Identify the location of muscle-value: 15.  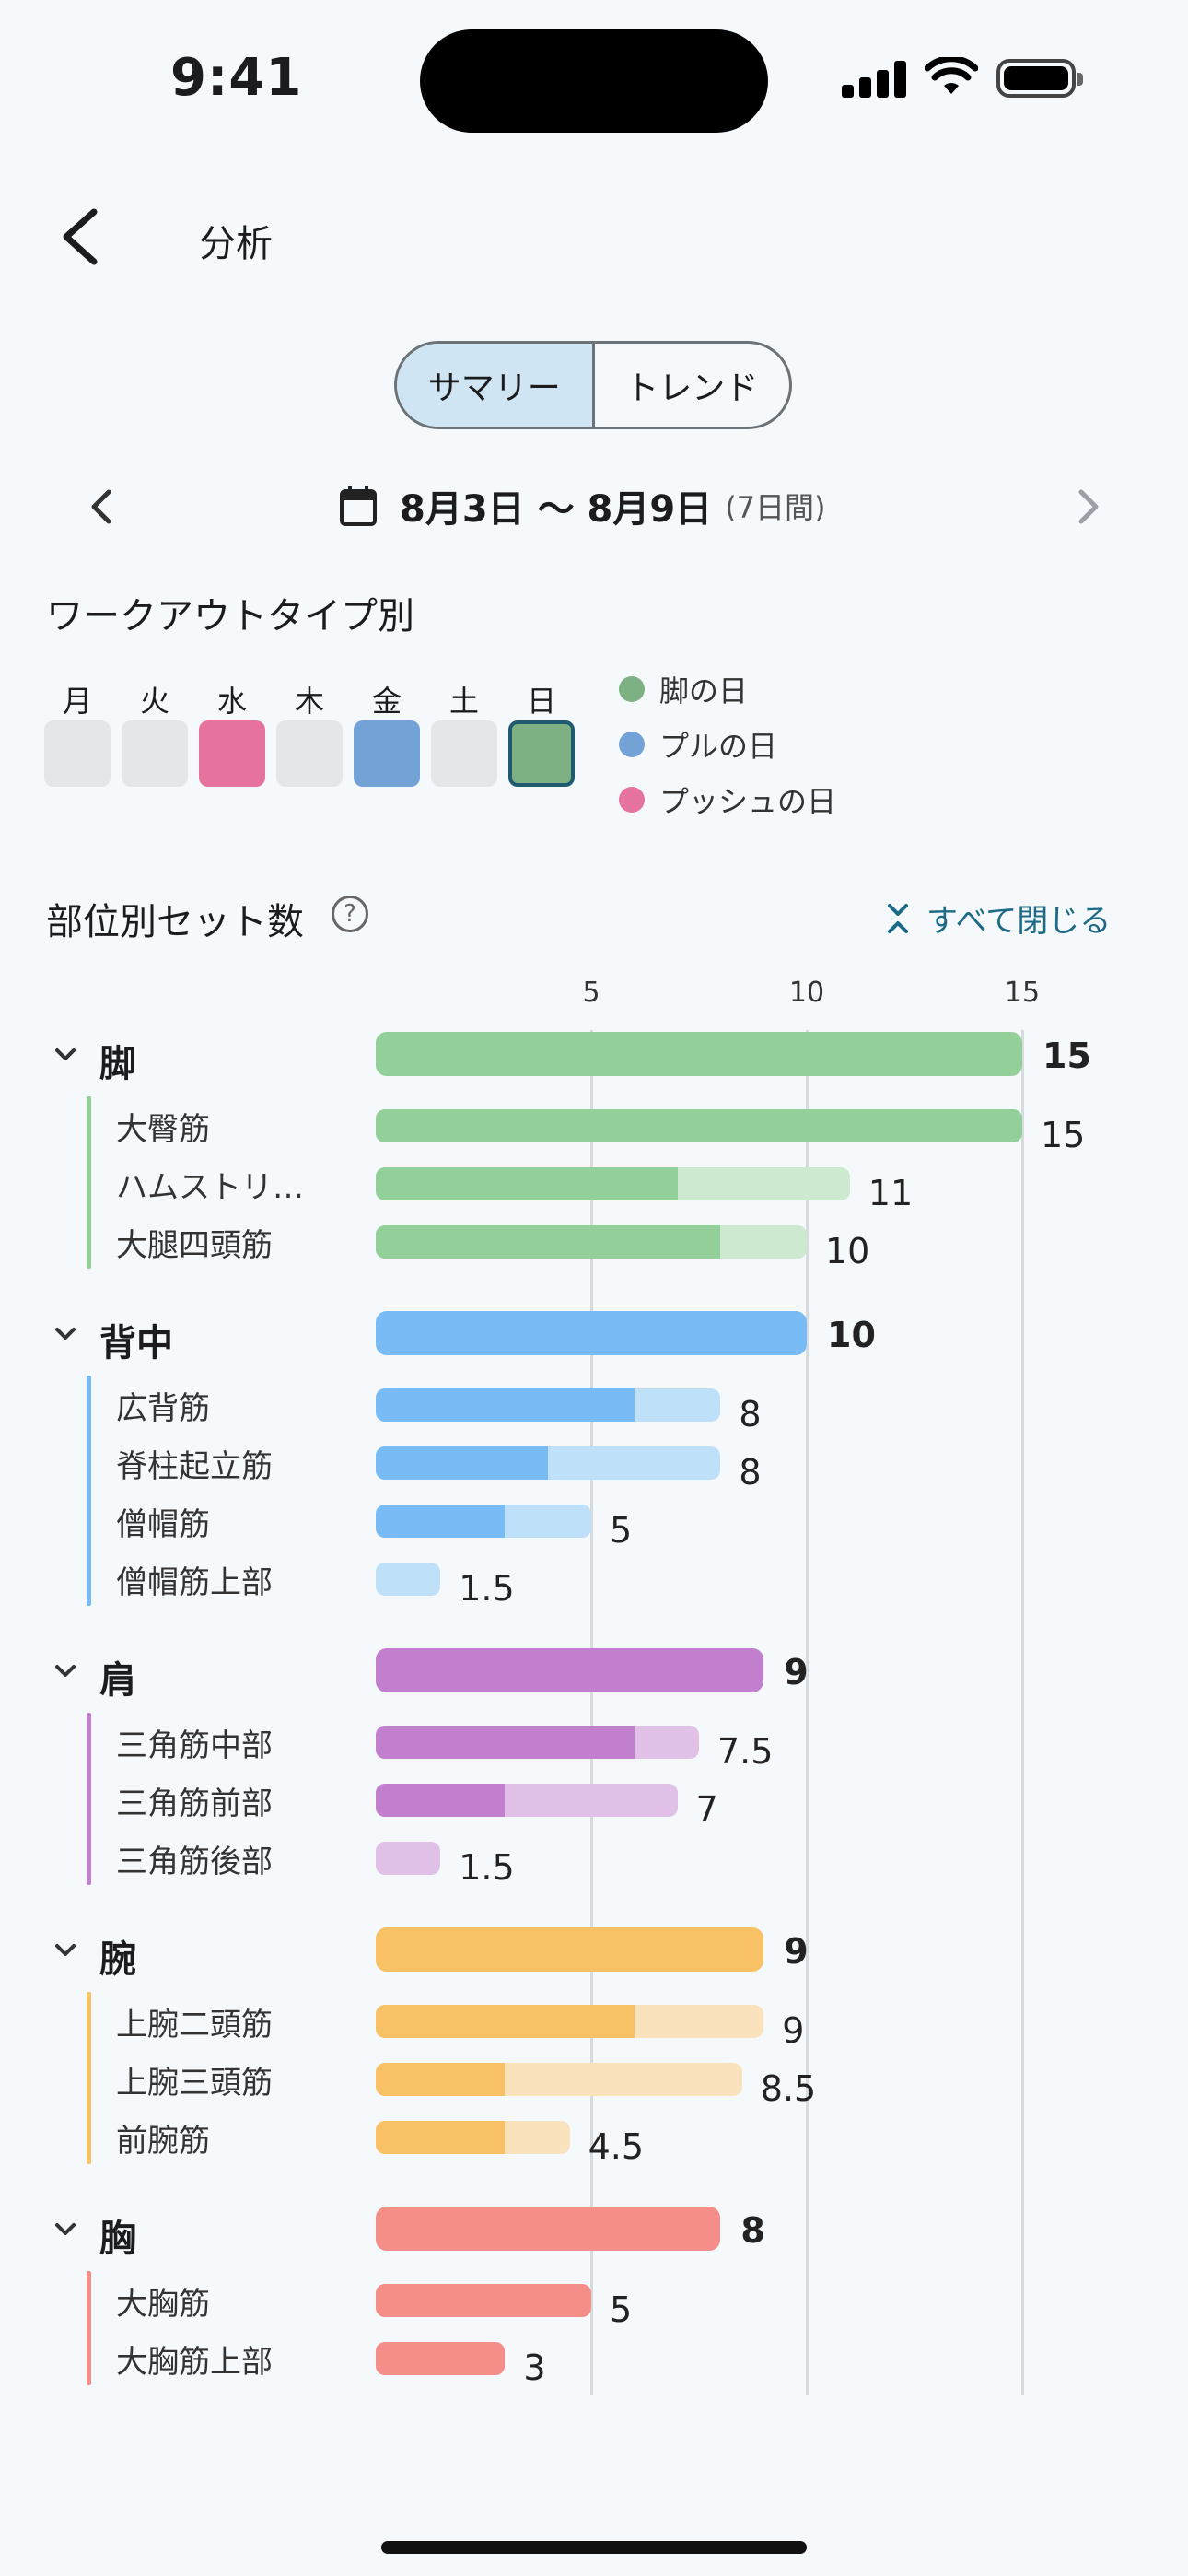
(1063, 1135).